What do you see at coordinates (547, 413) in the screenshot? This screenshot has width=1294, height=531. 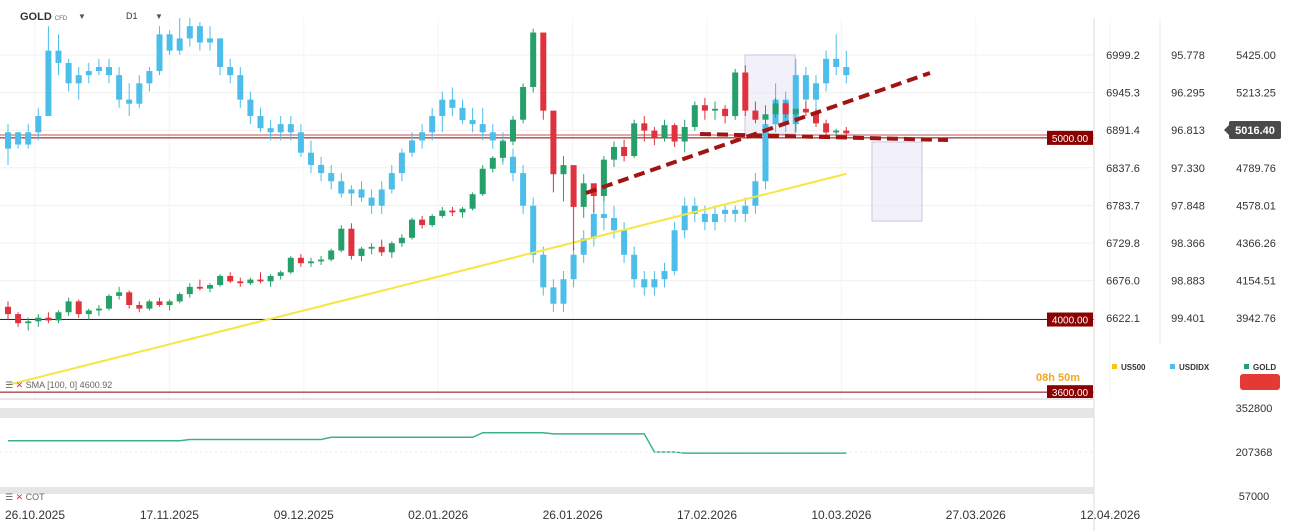 I see `indicator-scrollbar` at bounding box center [547, 413].